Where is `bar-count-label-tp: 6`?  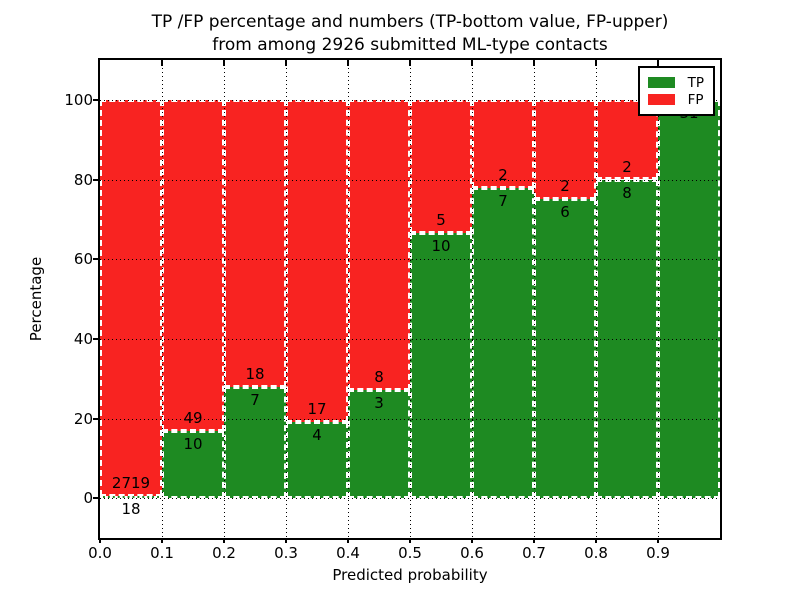
bar-count-label-tp: 6 is located at coordinates (565, 212).